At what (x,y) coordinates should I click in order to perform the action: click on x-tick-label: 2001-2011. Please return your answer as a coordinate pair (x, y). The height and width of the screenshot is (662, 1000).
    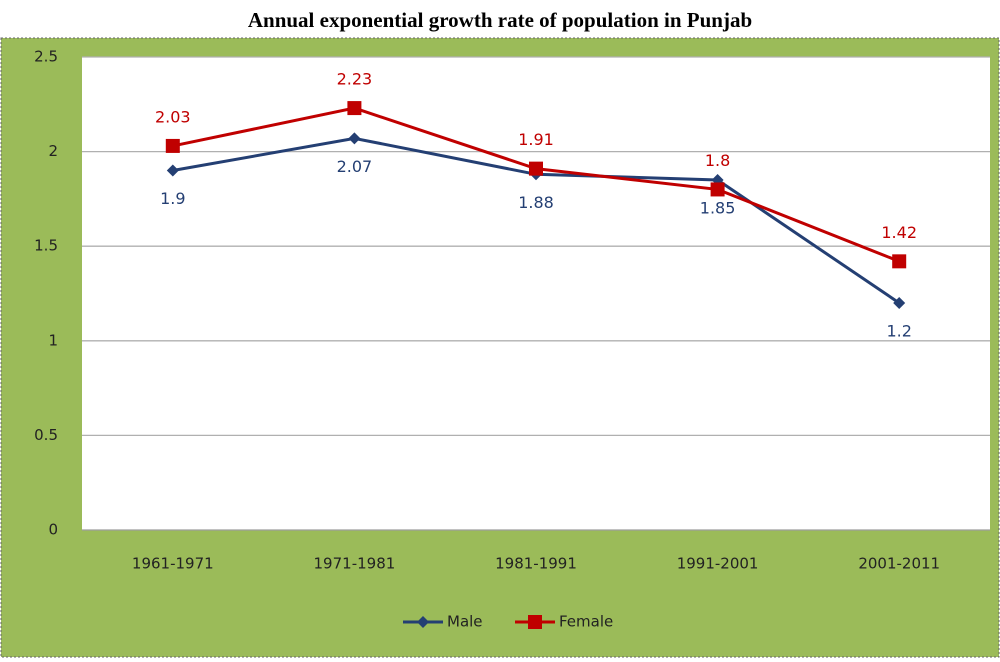
    Looking at the image, I should click on (899, 564).